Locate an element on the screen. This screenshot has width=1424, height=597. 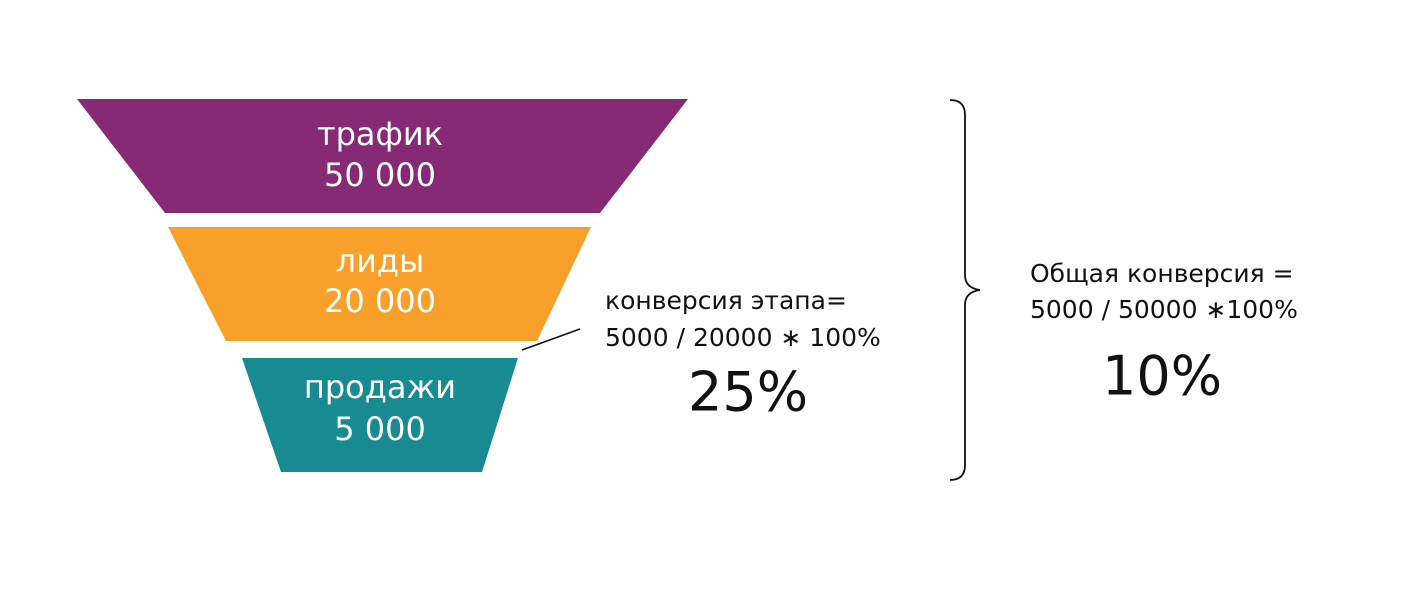
stage-value: 50 000 is located at coordinates (380, 175).